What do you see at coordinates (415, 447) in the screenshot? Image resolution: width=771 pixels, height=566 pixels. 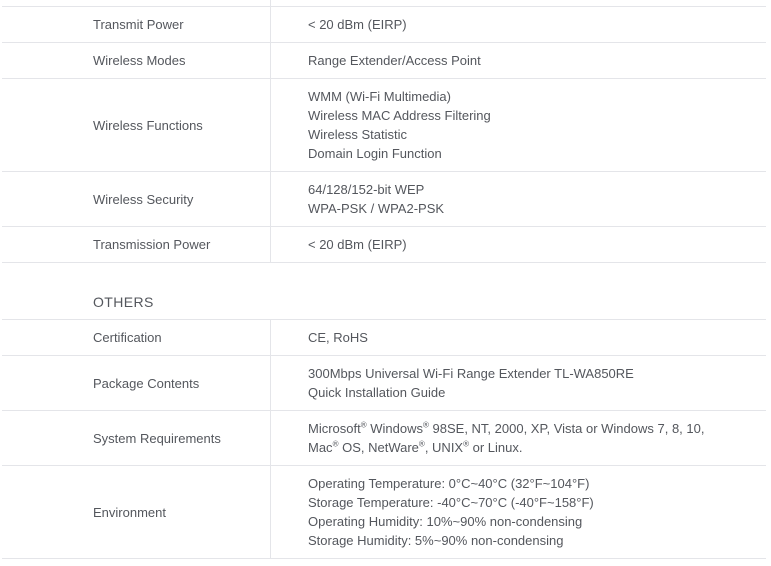 I see `spec-value-line: Mac® OS, NetWare®, UNIX® or Linux.` at bounding box center [415, 447].